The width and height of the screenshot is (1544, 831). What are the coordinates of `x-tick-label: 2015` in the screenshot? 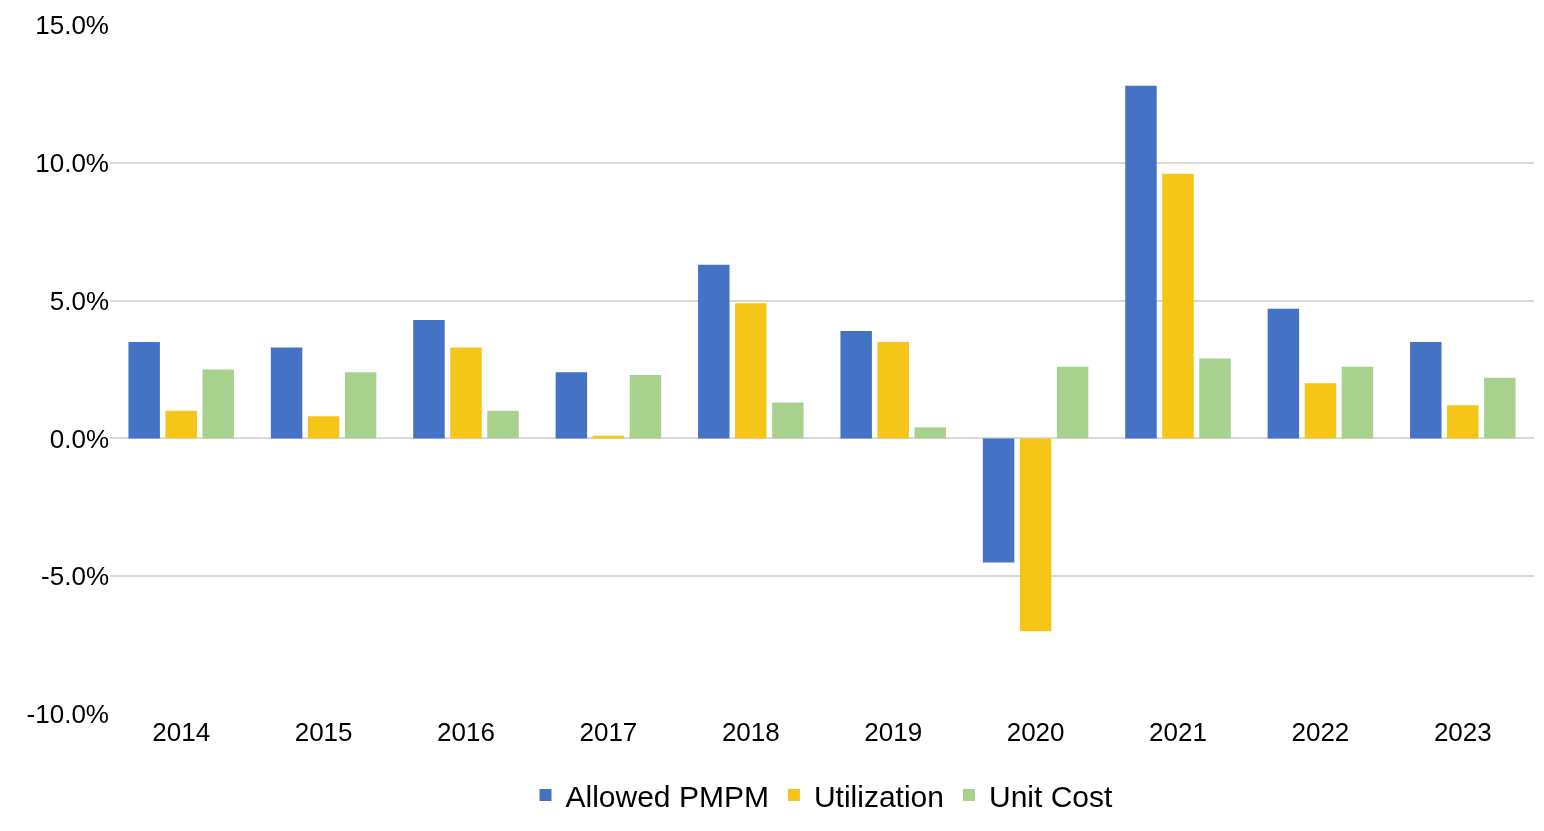 It's located at (323, 732).